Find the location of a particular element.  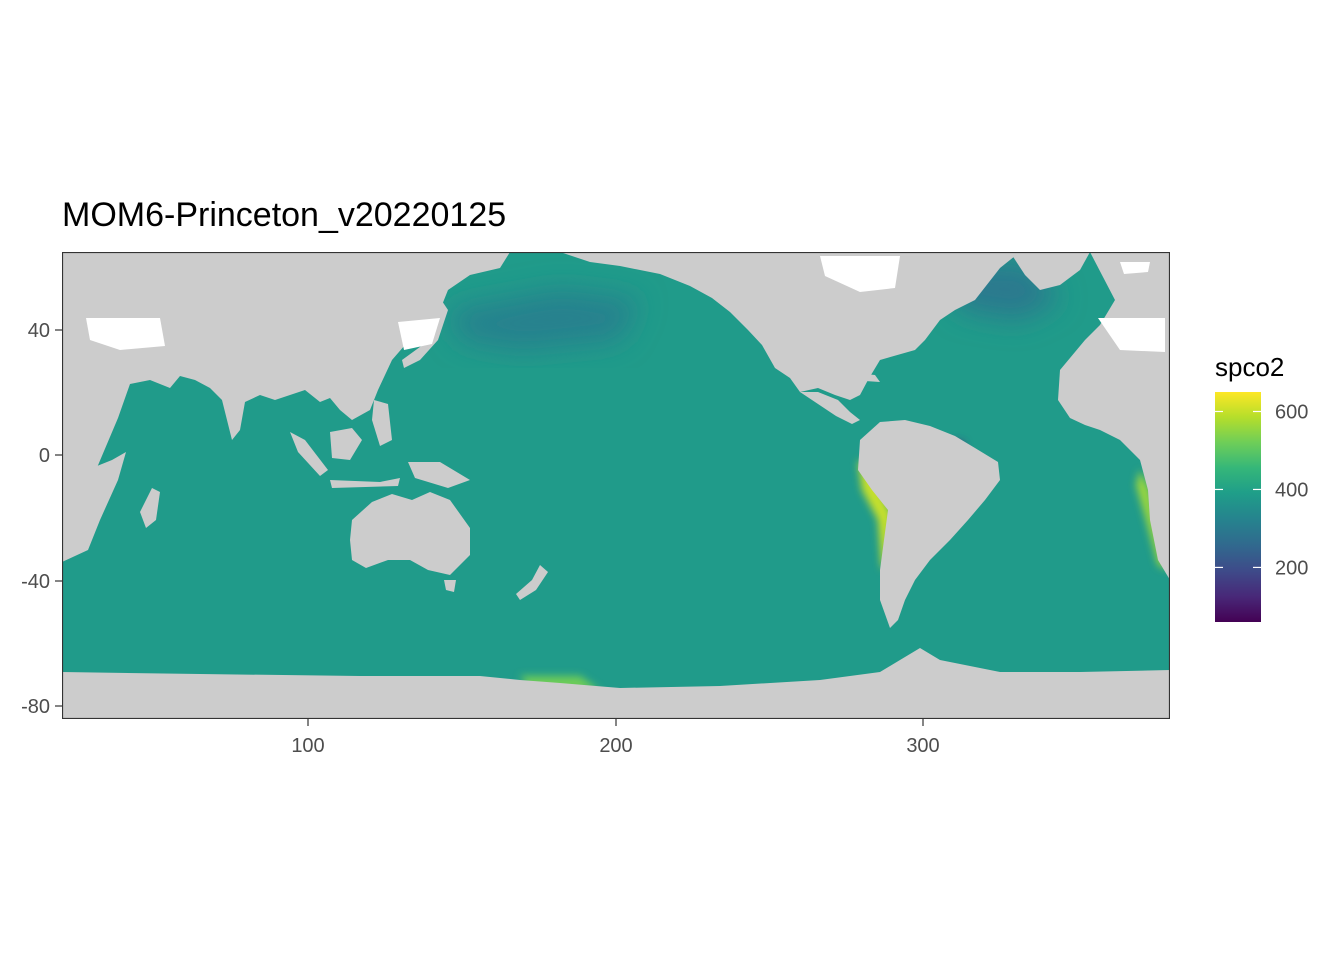

land-japan is located at coordinates (425, 333).